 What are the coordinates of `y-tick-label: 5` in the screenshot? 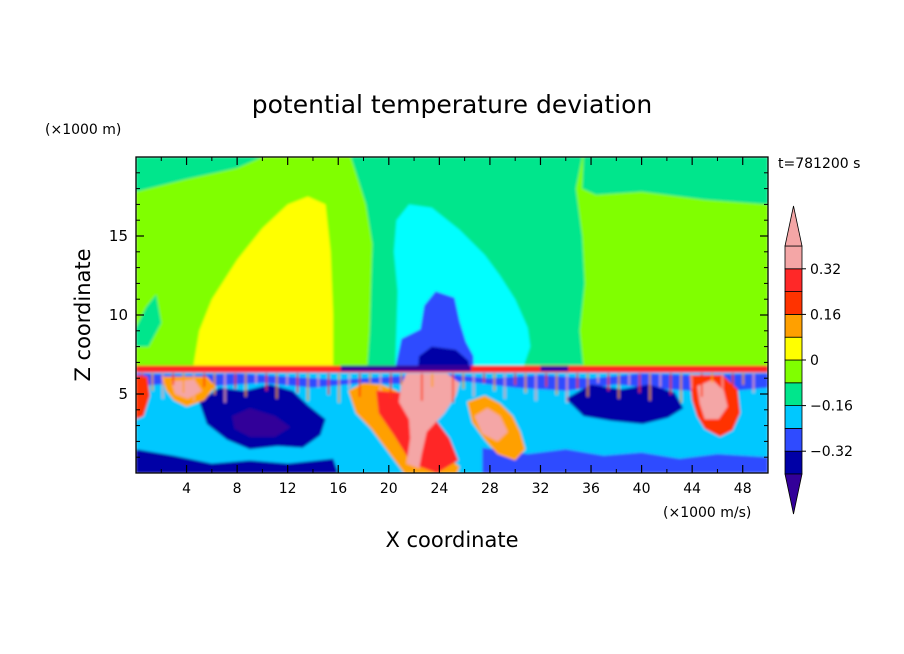 It's located at (123, 394).